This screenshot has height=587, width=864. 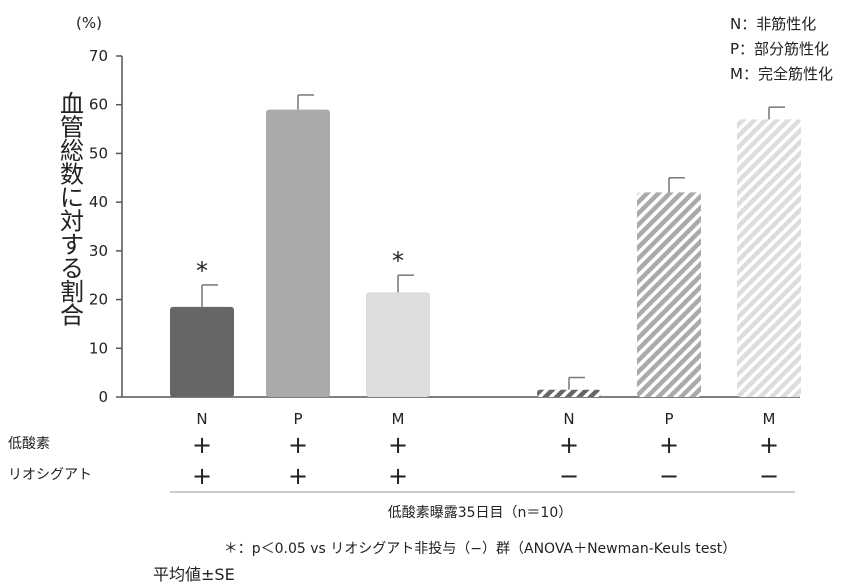 What do you see at coordinates (72, 222) in the screenshot?
I see `y-axis-label-char: 対` at bounding box center [72, 222].